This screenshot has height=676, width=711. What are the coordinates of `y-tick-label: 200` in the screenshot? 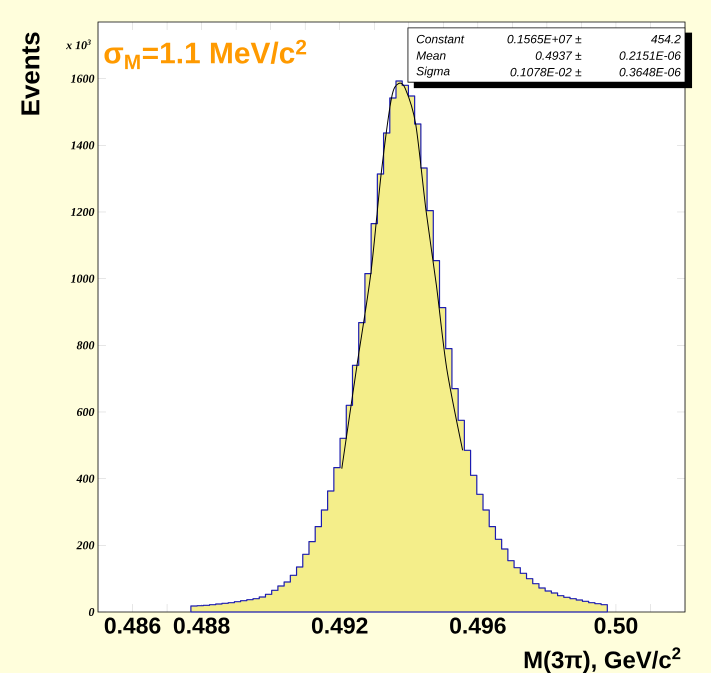 It's located at (85, 545).